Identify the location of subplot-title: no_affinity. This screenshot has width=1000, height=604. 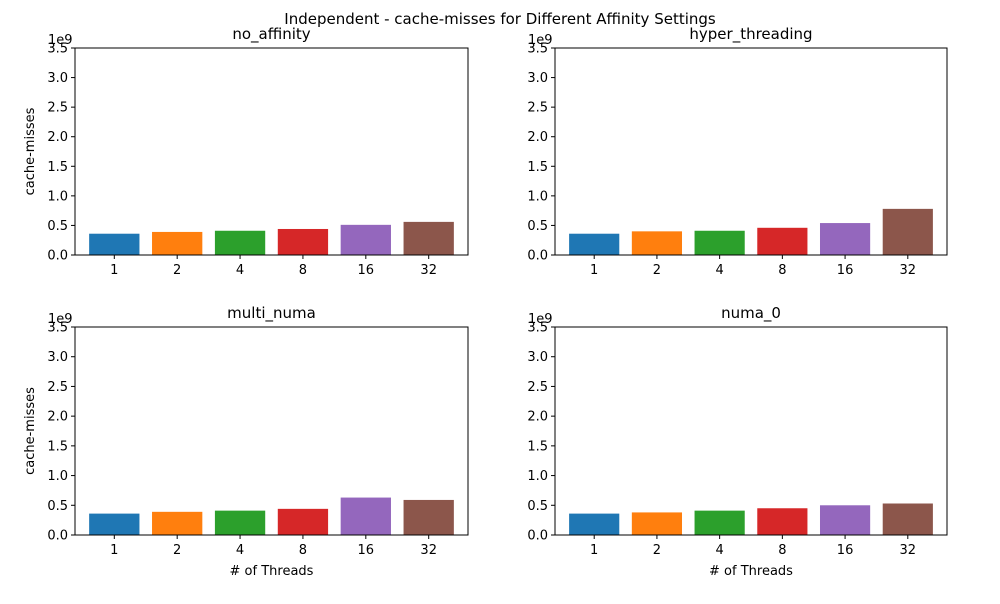
(271, 34).